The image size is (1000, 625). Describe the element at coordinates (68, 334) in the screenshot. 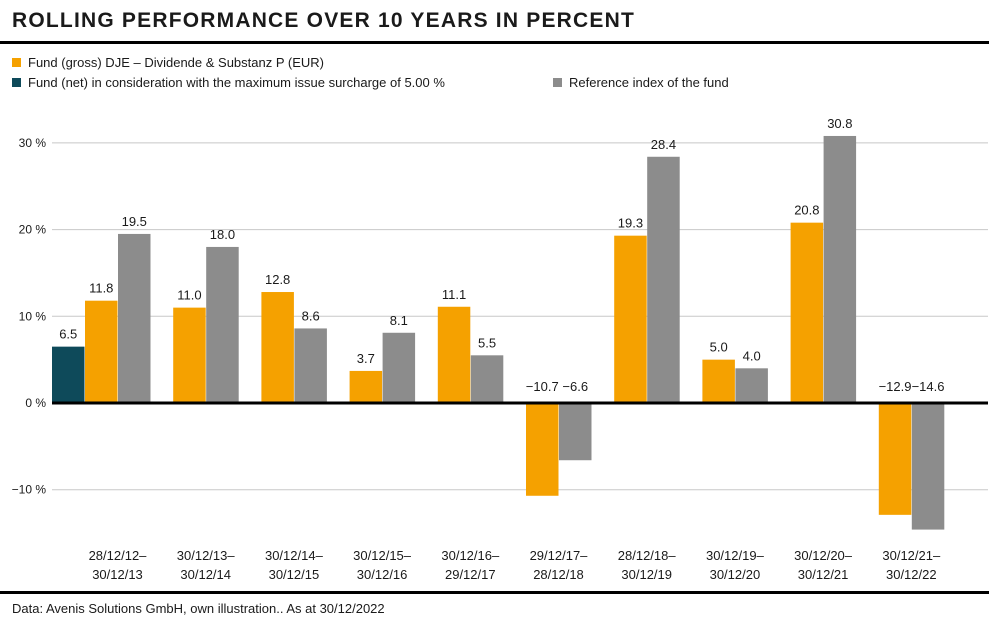

I see `data-label: 6.5` at that location.